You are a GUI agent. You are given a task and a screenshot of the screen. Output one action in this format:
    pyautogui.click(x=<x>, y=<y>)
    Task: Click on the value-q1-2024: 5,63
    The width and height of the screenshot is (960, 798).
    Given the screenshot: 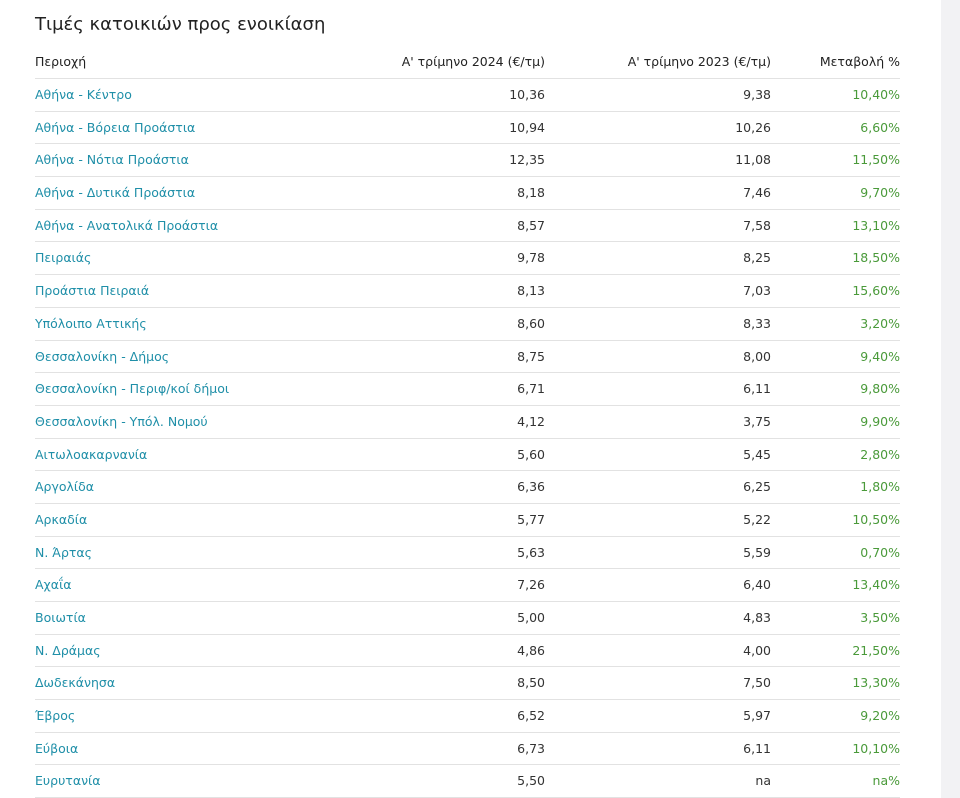 What is the action you would take?
    pyautogui.click(x=531, y=552)
    